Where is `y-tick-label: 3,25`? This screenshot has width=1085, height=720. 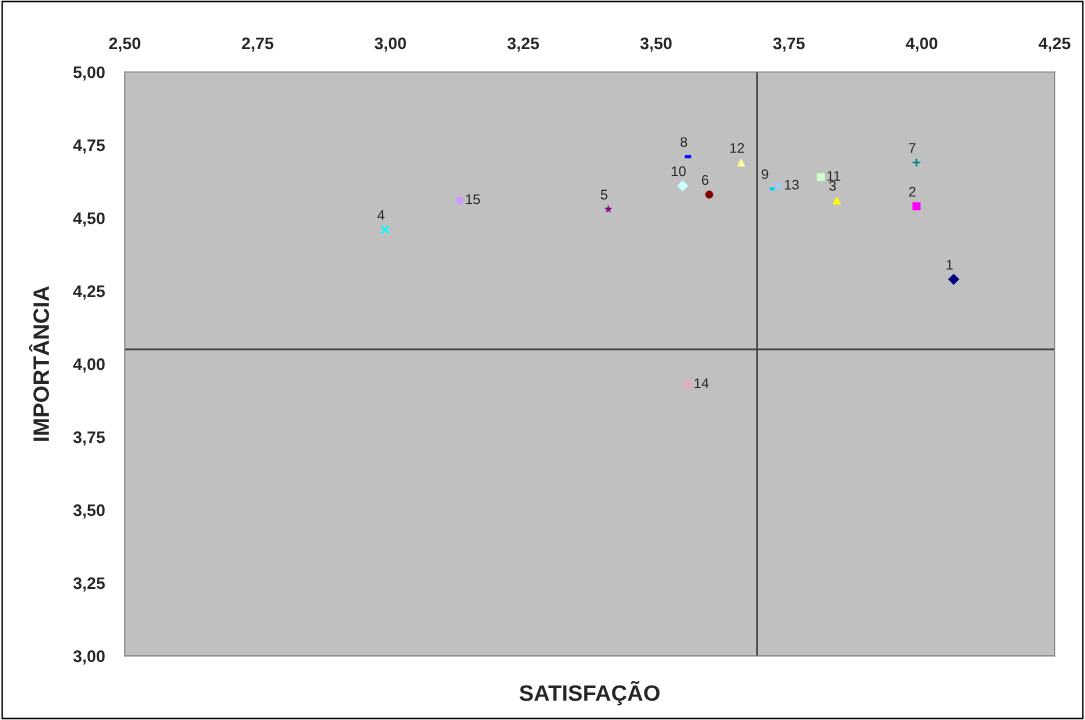
y-tick-label: 3,25 is located at coordinates (89, 584).